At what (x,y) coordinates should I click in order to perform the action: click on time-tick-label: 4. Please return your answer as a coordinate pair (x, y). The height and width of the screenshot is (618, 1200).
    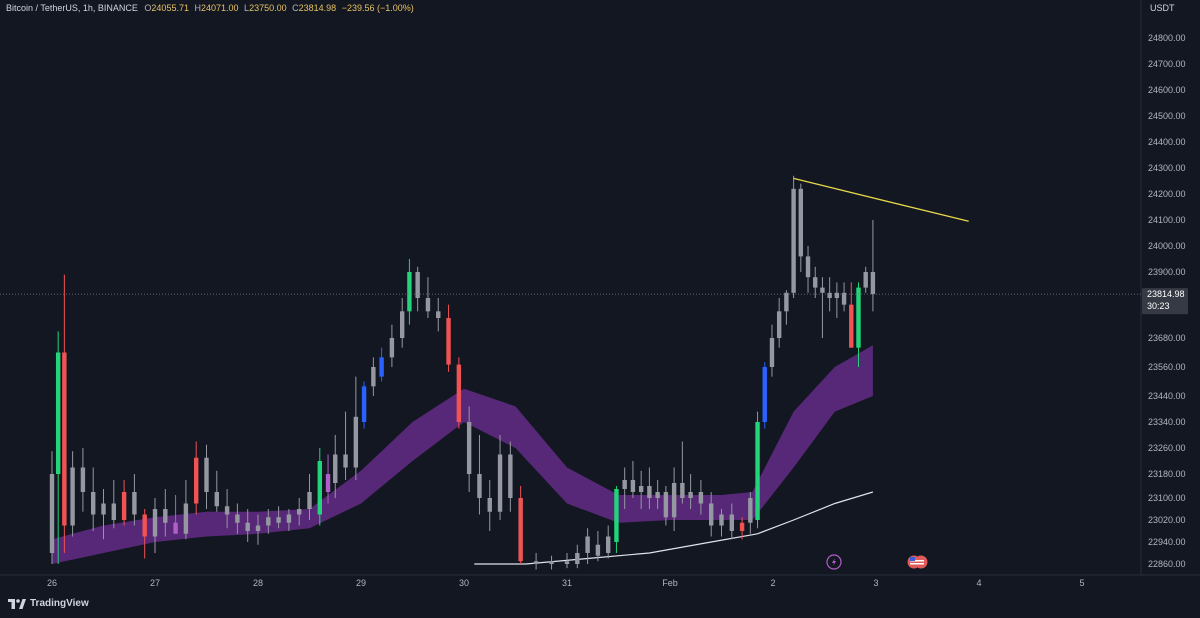
    Looking at the image, I should click on (978, 583).